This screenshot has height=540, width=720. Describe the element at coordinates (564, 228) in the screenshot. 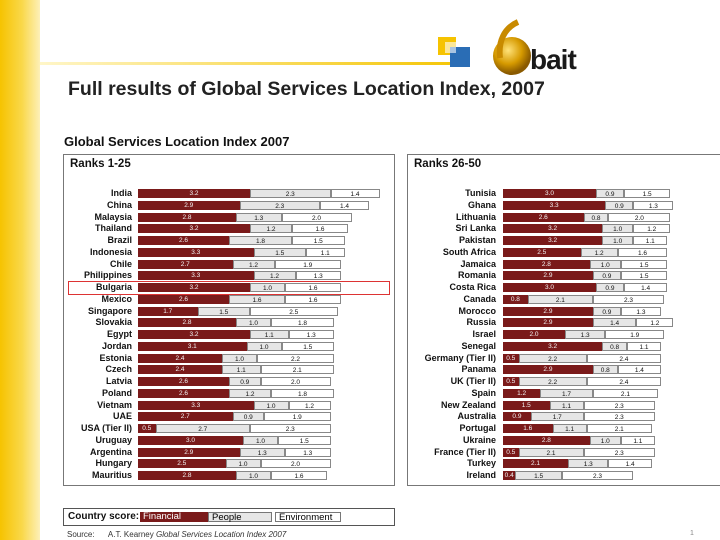

I see `bar-row: Sri Lanka 3.2 1.0 1.2` at that location.